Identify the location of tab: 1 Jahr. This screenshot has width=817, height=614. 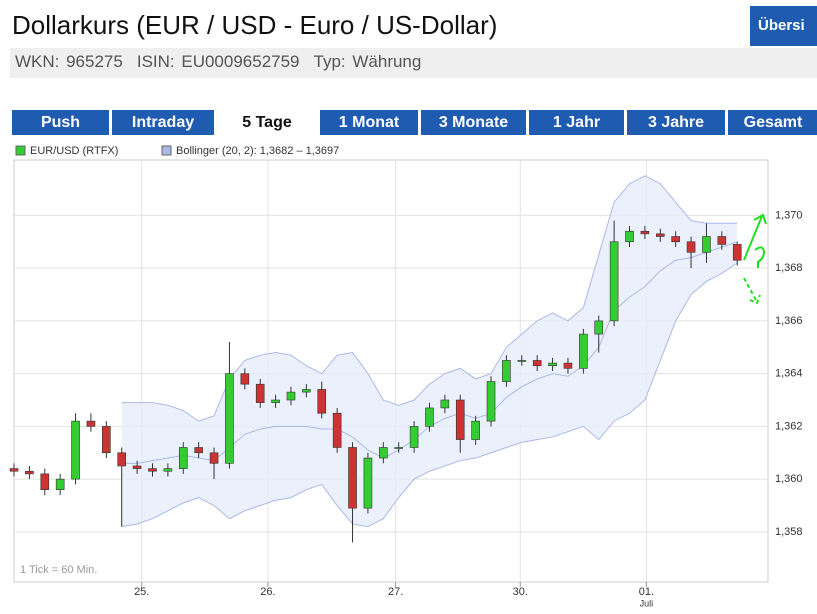
(576, 122).